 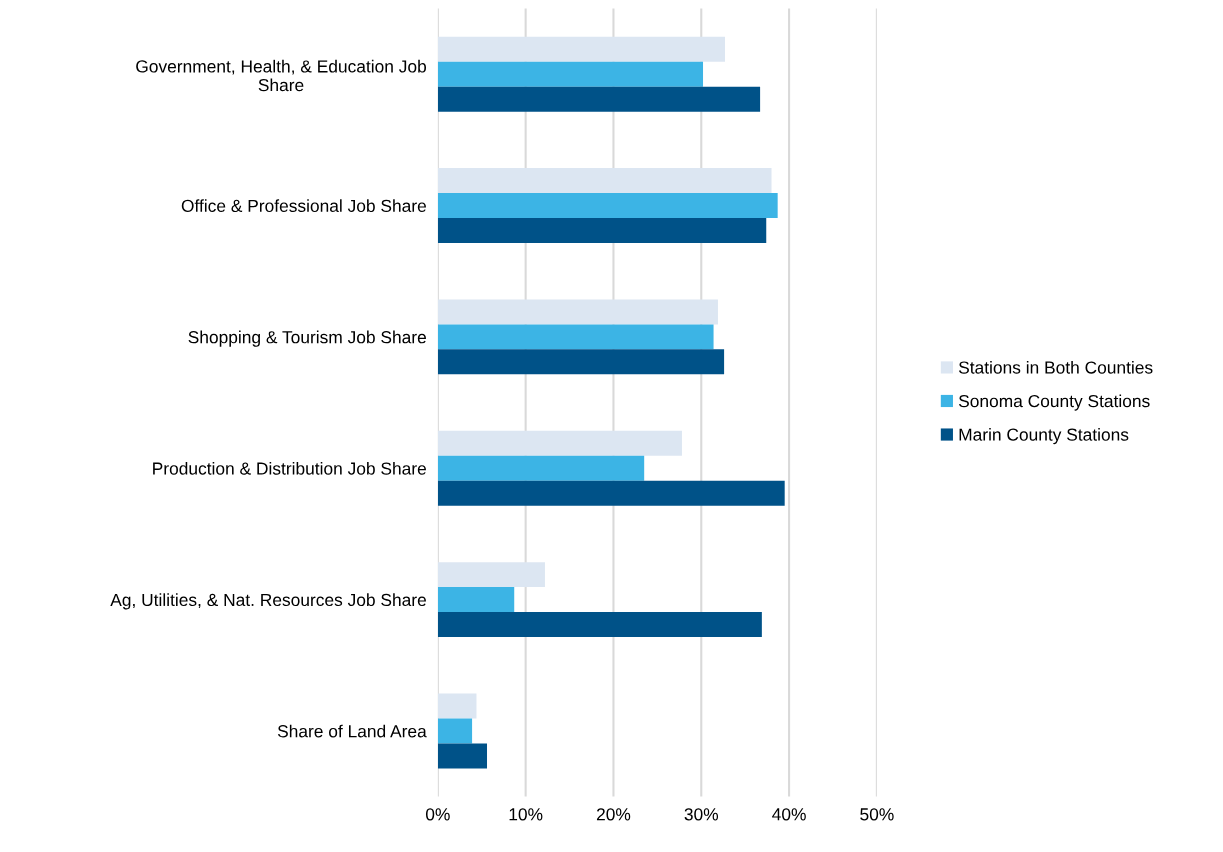 What do you see at coordinates (303, 206) in the screenshot?
I see `y-tick-label: Office & Professional Job Share` at bounding box center [303, 206].